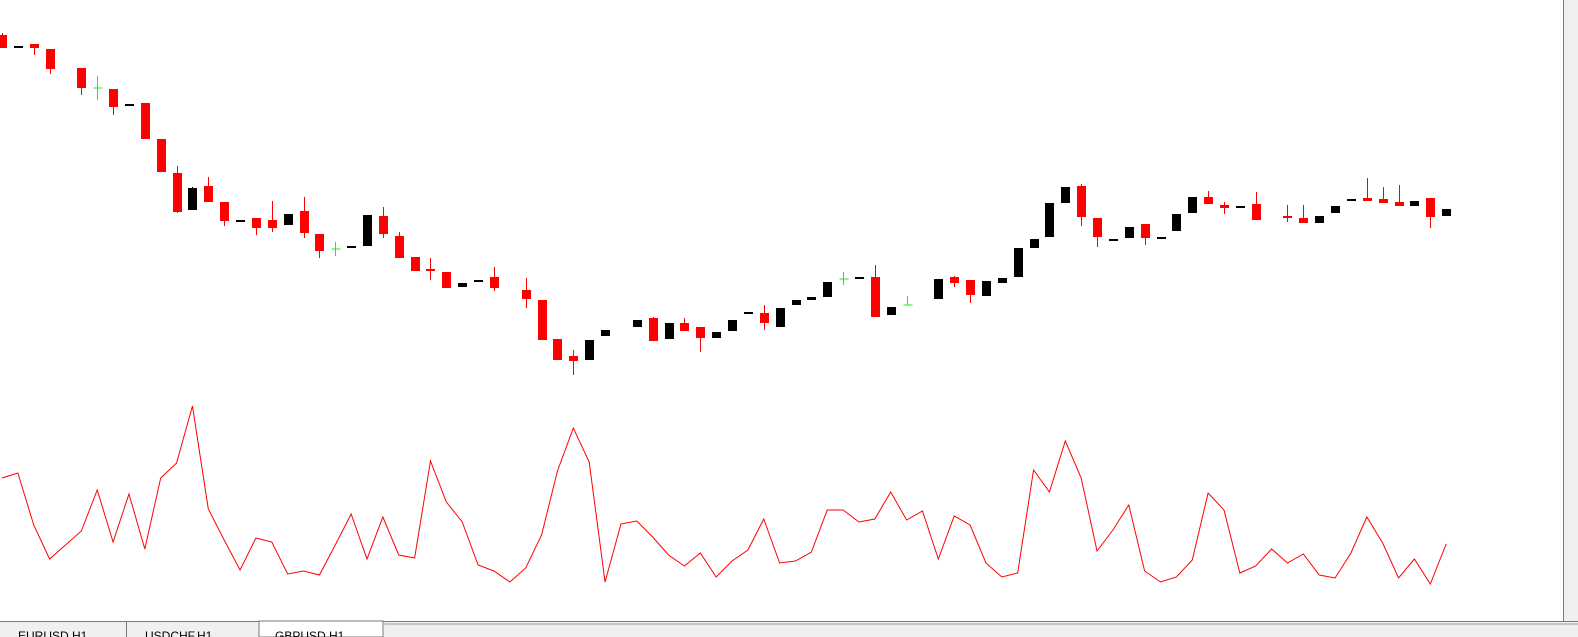 The height and width of the screenshot is (637, 1578). I want to click on tab-label: EURUSD,H1, so click(53, 633).